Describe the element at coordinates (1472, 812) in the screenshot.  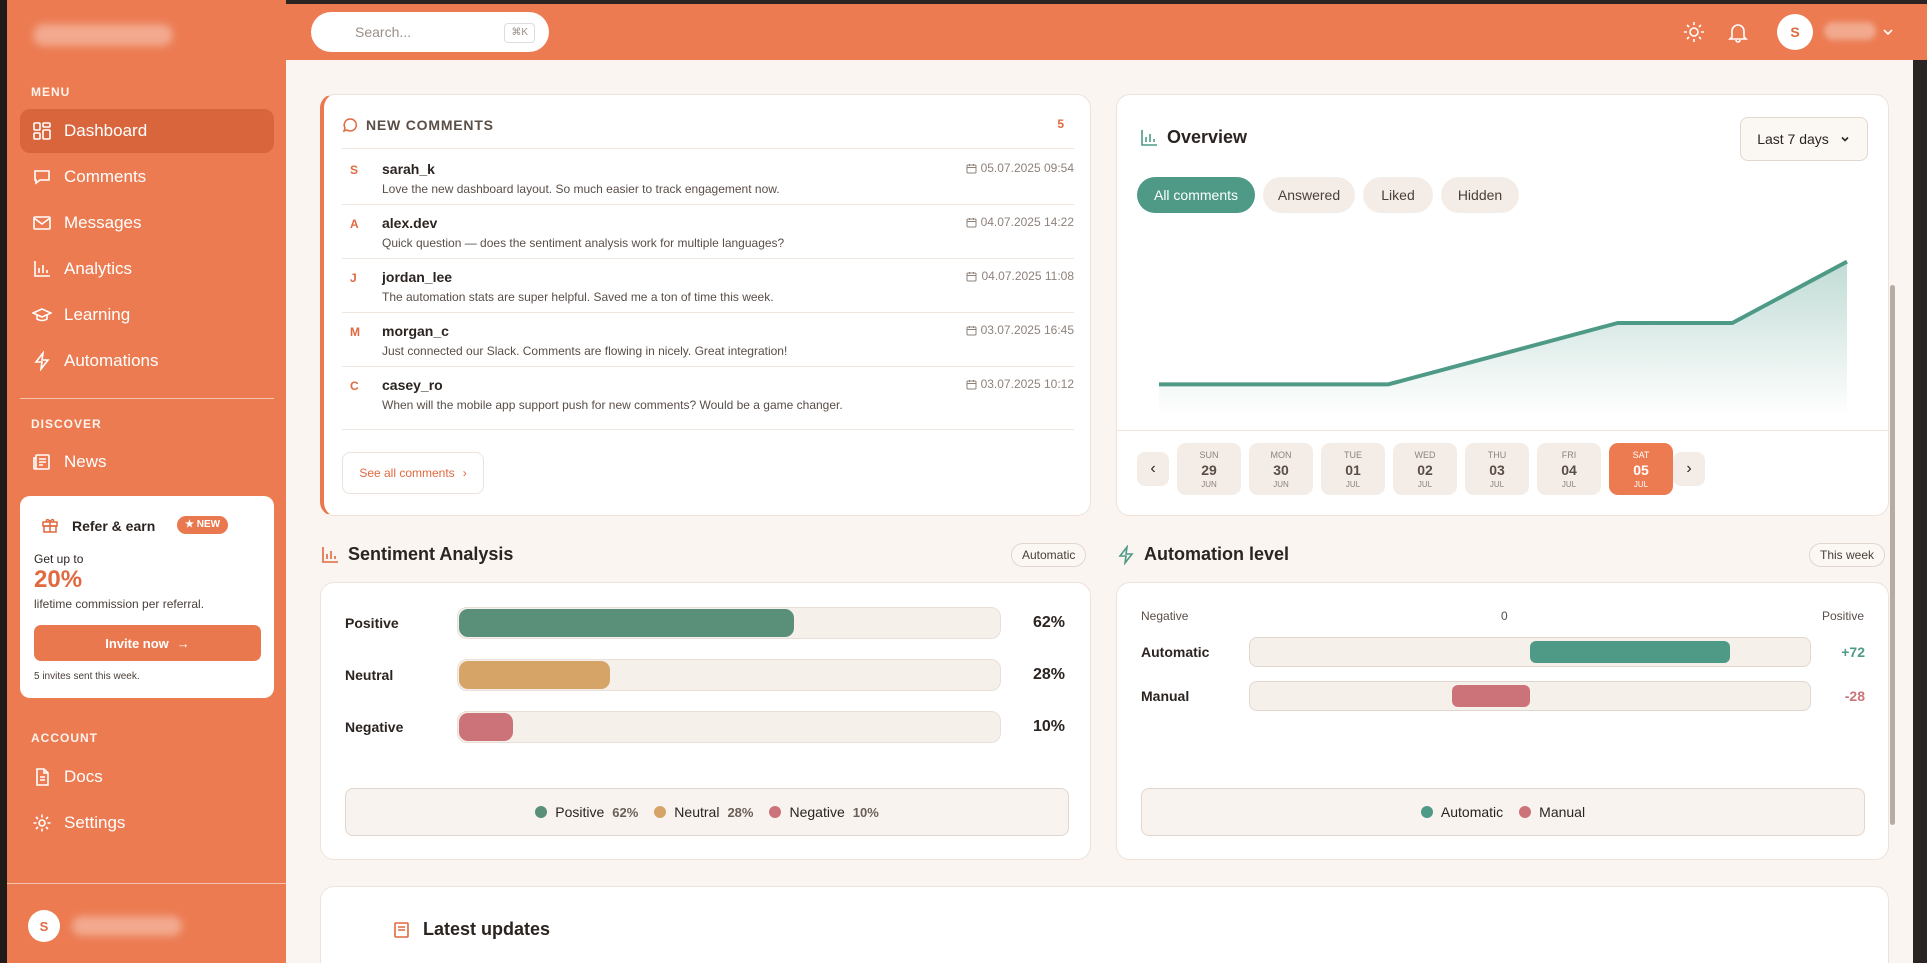
I see `legend-label: Automatic` at that location.